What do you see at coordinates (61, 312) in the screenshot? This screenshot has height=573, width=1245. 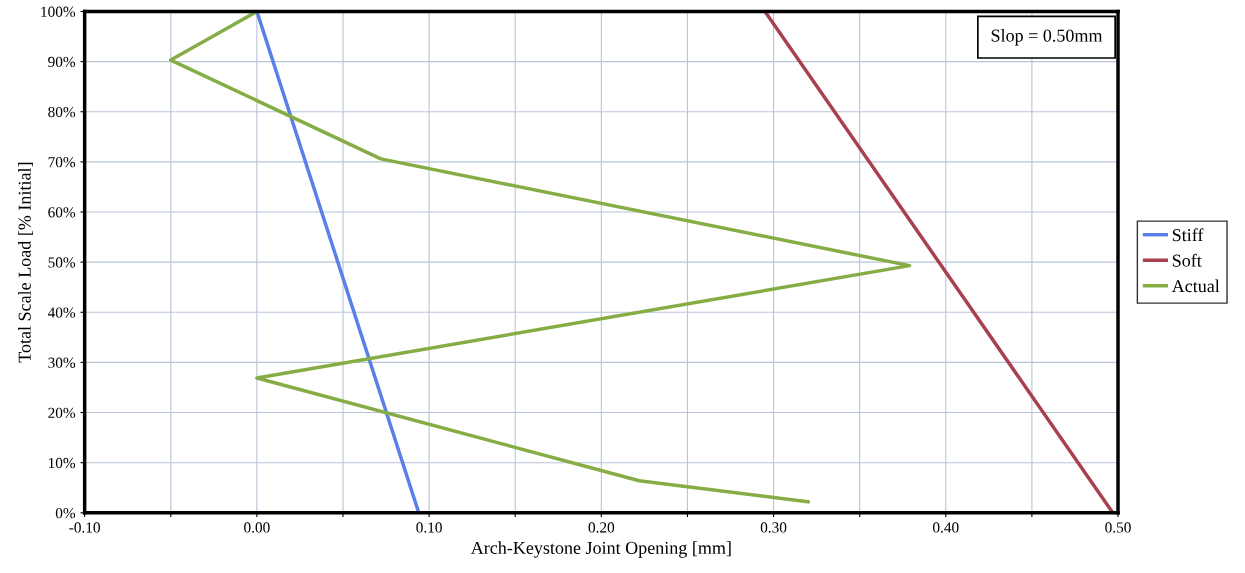 I see `y-tick-label: 40%` at bounding box center [61, 312].